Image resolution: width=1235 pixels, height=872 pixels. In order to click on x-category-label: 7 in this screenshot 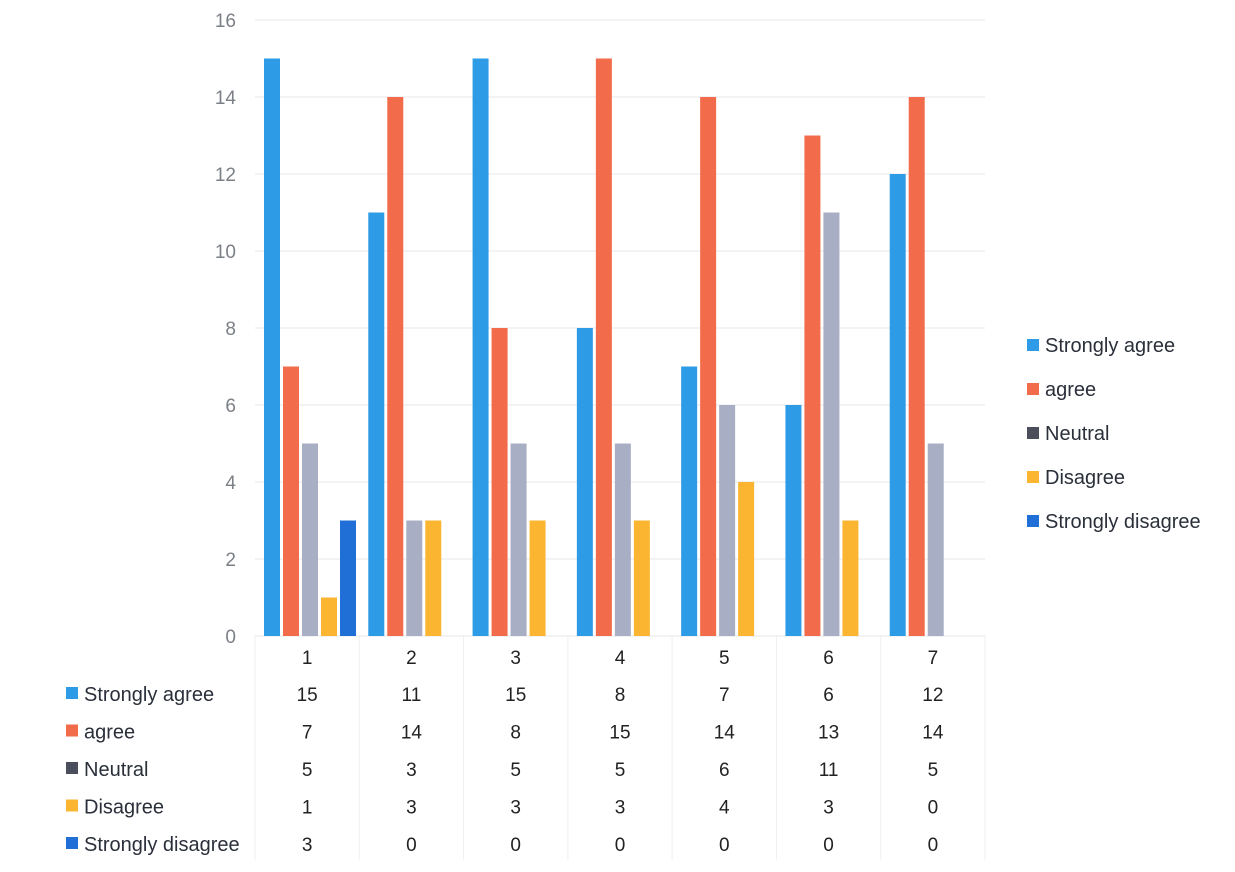, I will do `click(933, 658)`.